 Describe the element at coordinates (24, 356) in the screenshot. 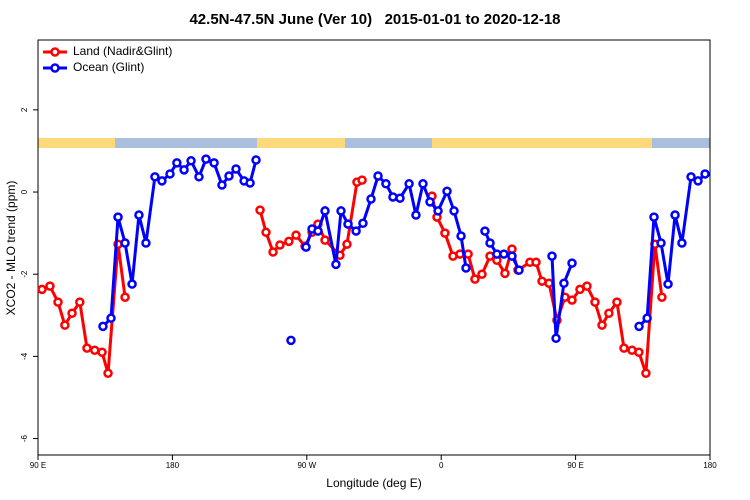

I see `y-tick-label: -4` at that location.